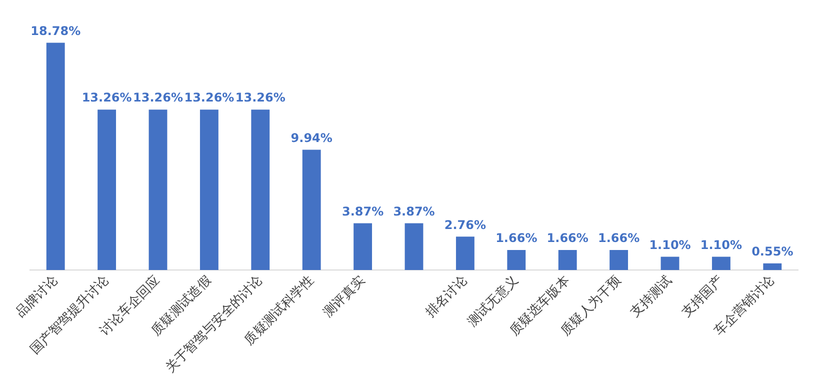  I want to click on x-tick-label: 支持国产, so click(702, 297).